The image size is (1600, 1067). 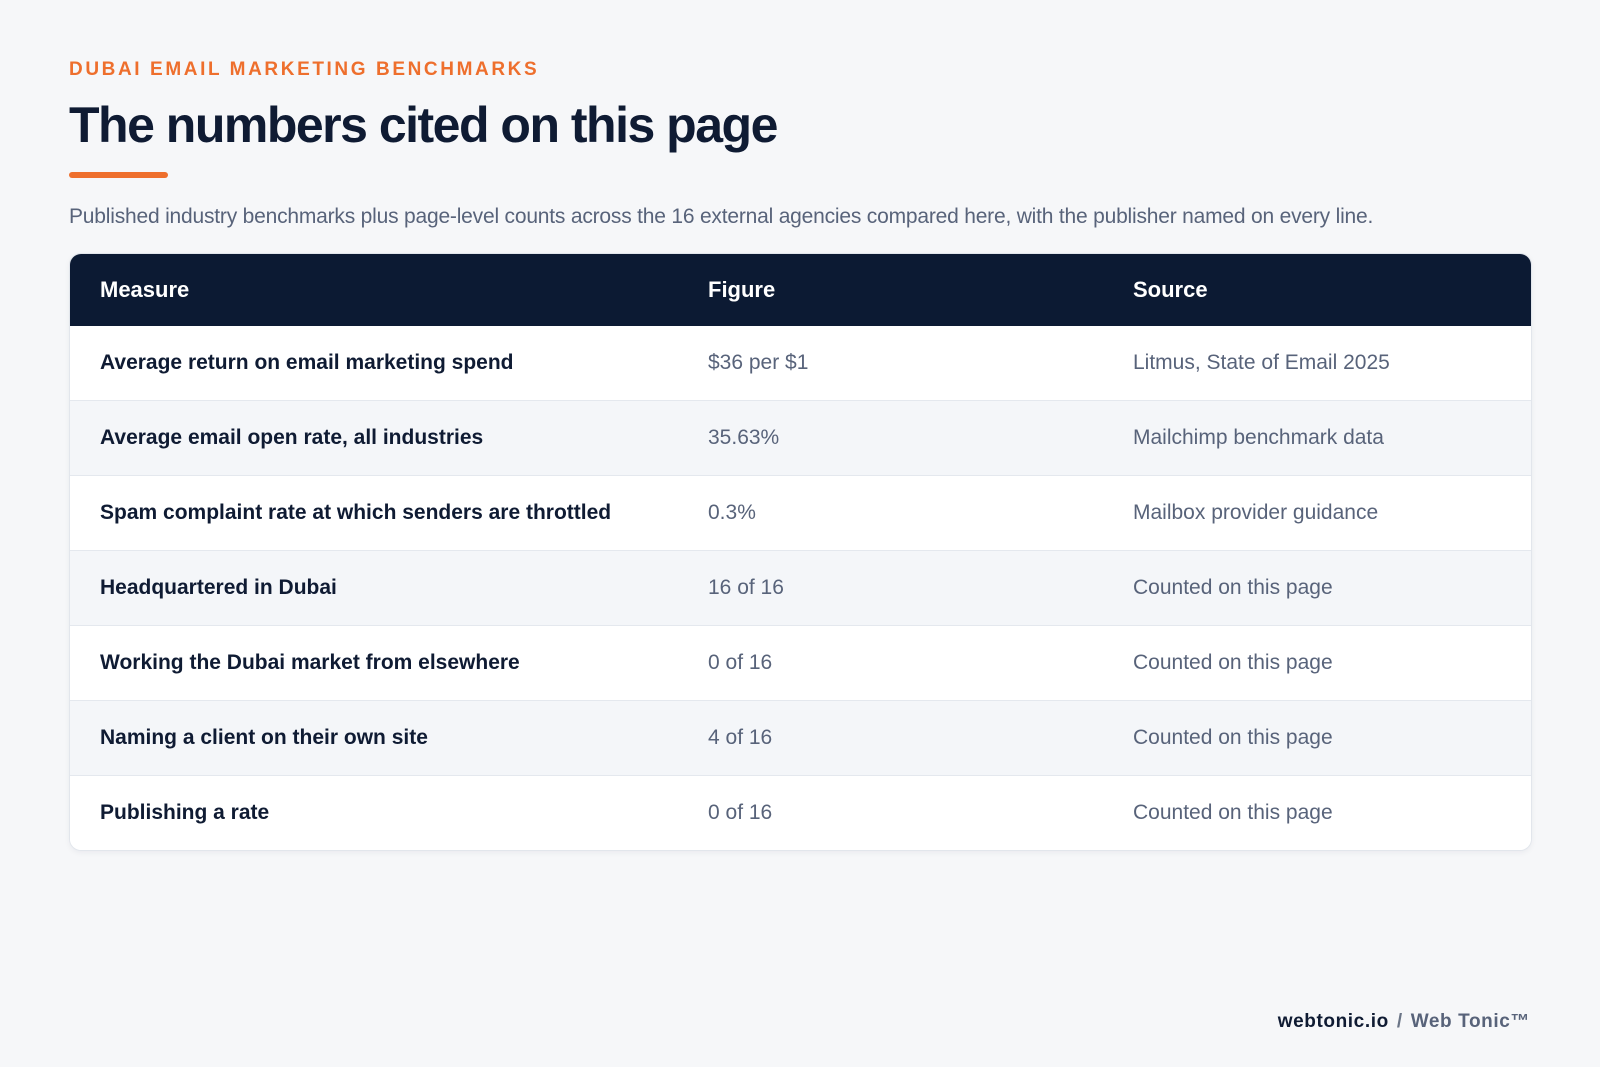 What do you see at coordinates (1470, 1021) in the screenshot?
I see `footer-brand: Web Tonic™` at bounding box center [1470, 1021].